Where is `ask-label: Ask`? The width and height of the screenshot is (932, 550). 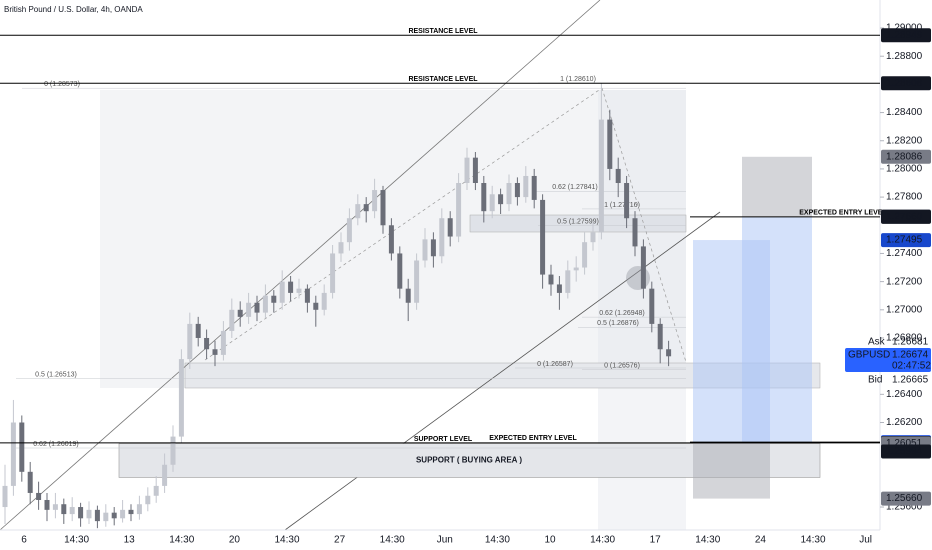 ask-label: Ask is located at coordinates (877, 342).